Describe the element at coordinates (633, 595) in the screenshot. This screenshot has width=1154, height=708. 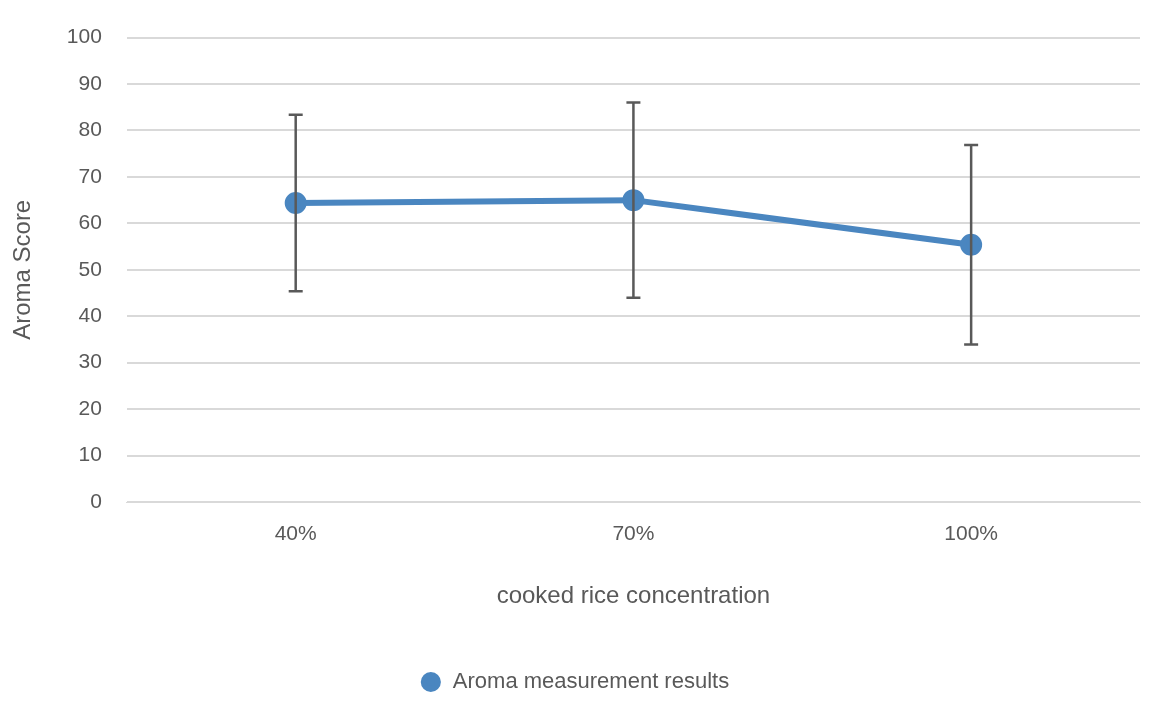
I see `x-axis-title: cooked rice concentration` at that location.